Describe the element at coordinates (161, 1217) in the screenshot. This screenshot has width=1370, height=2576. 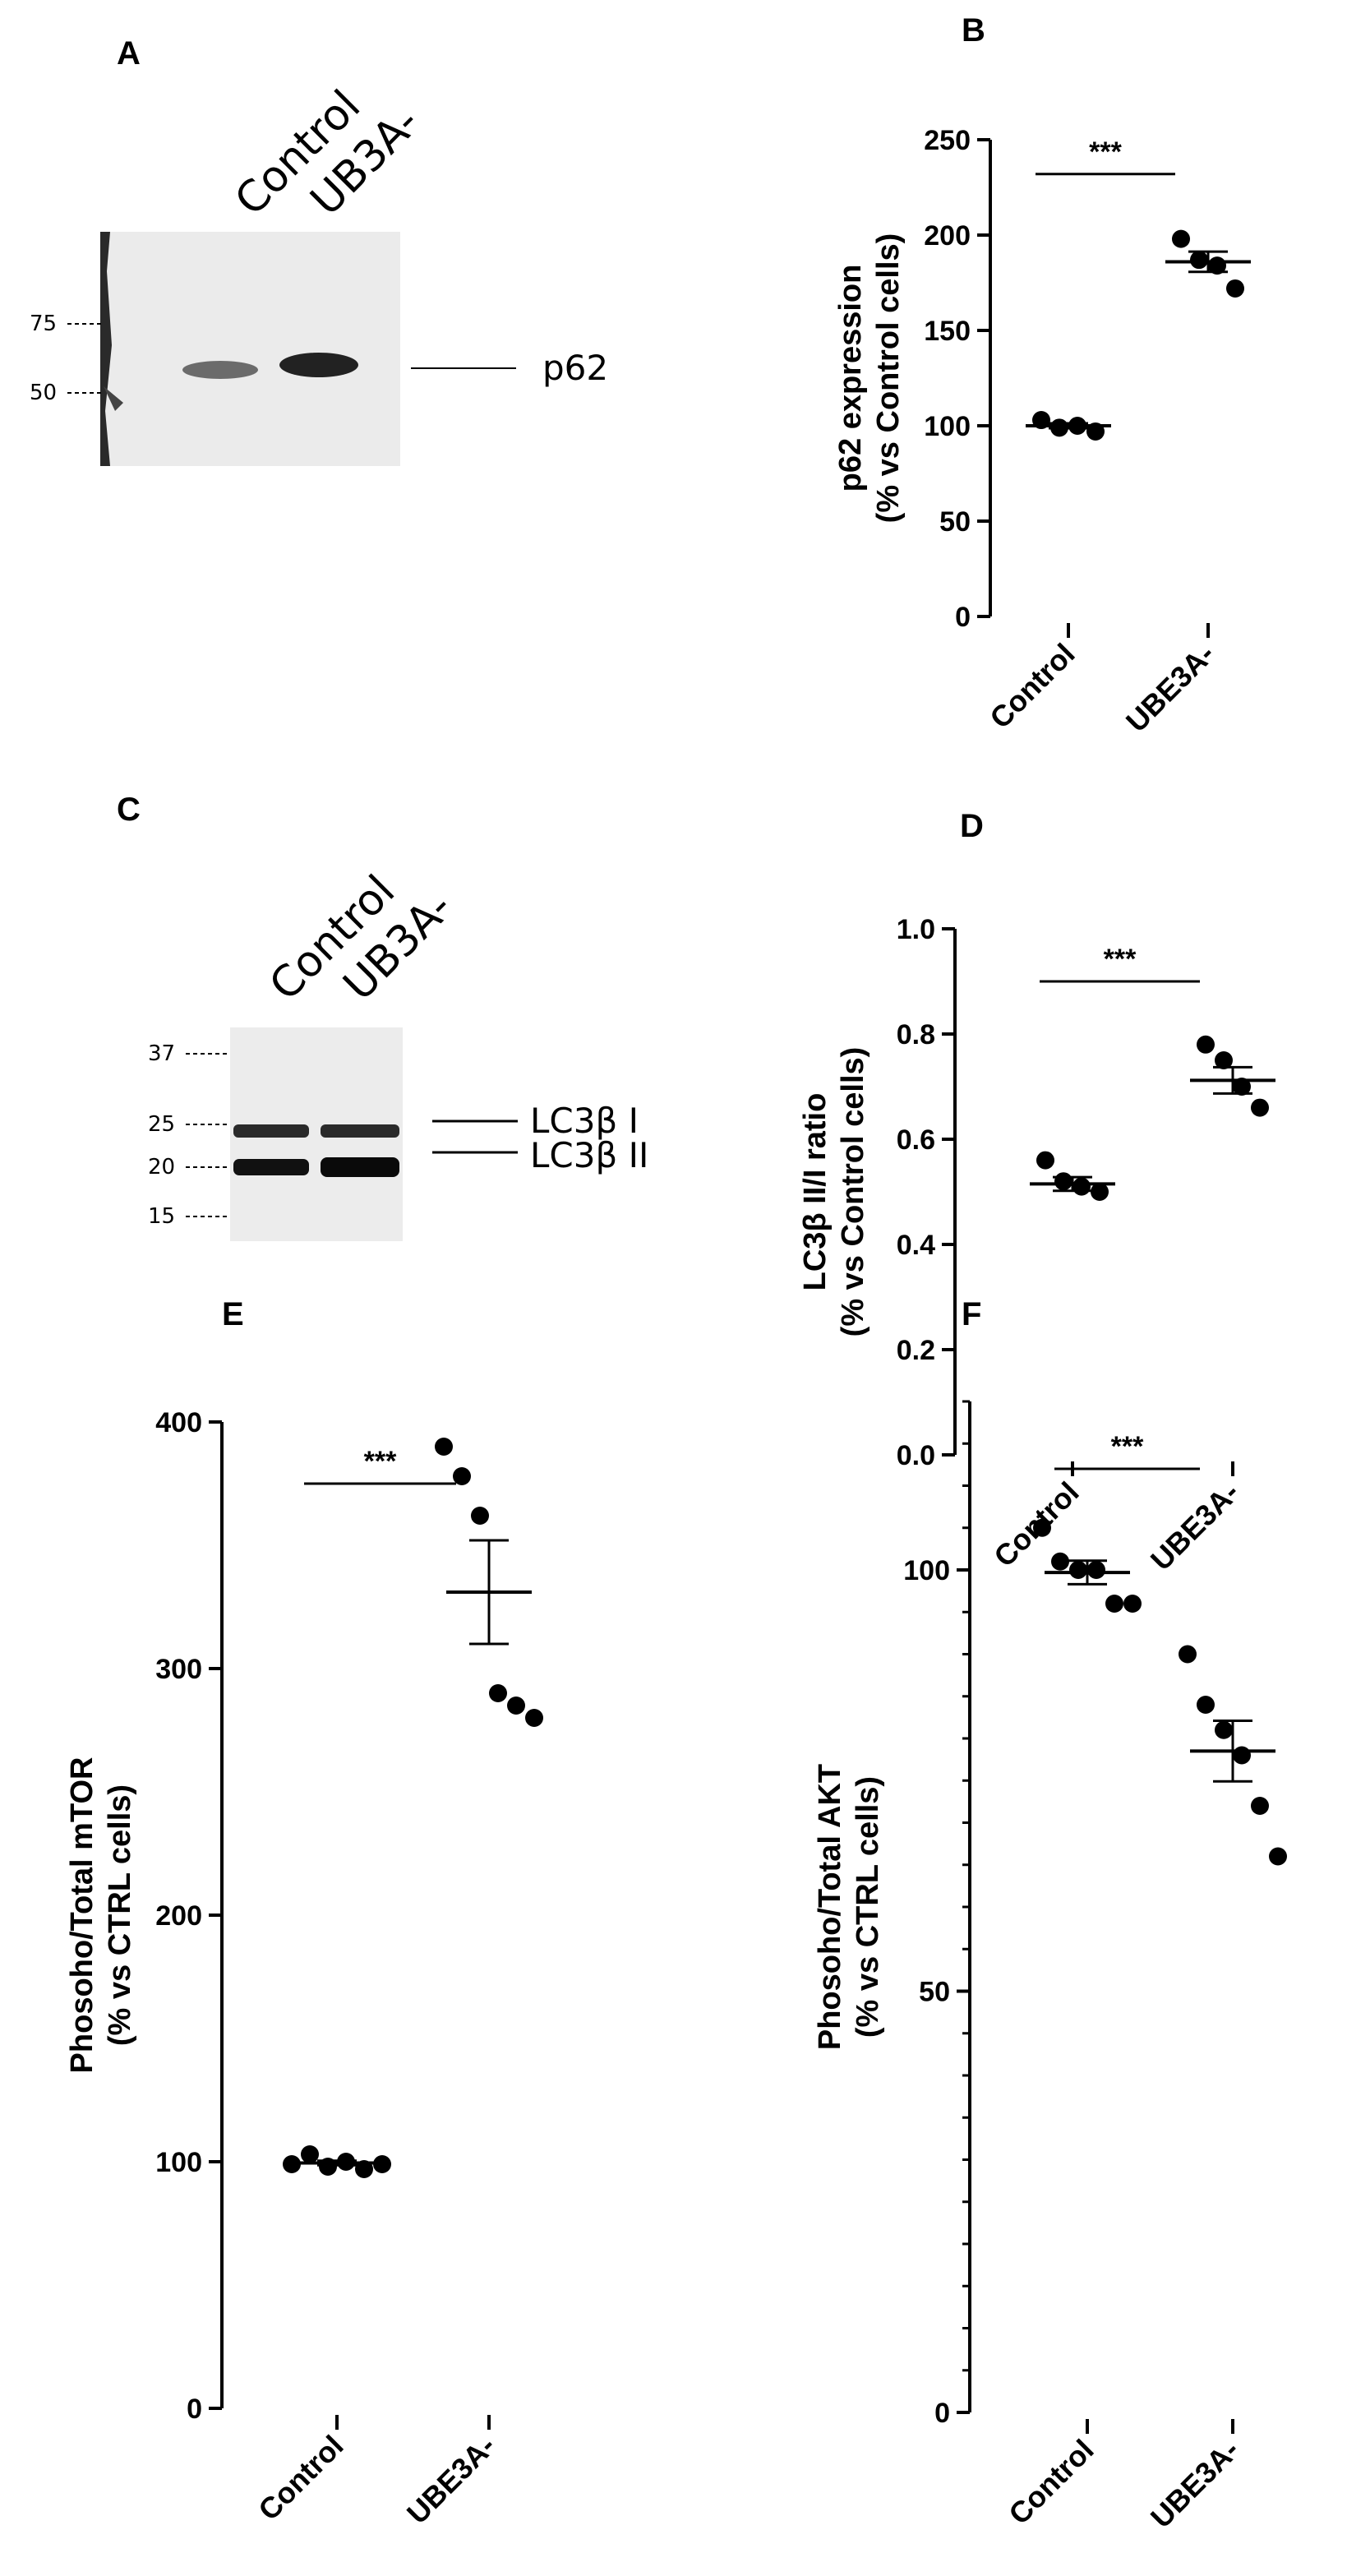
I see `blot-c-marker-15: 15` at that location.